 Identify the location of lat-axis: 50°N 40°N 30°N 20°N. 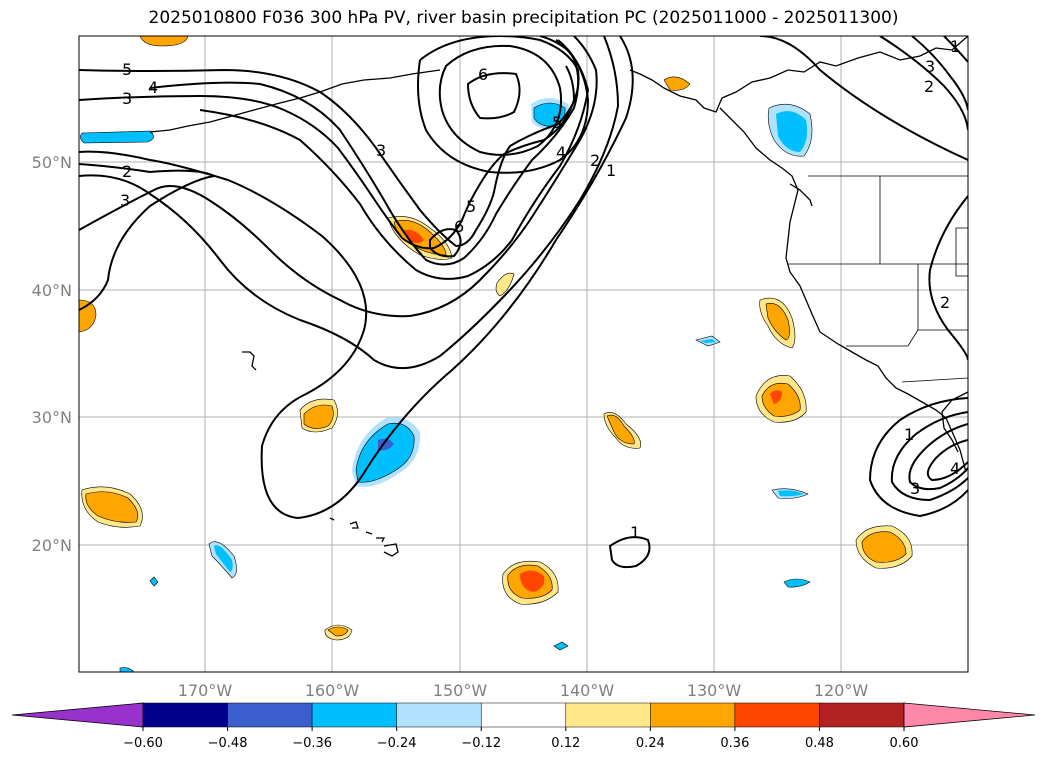
(52, 354).